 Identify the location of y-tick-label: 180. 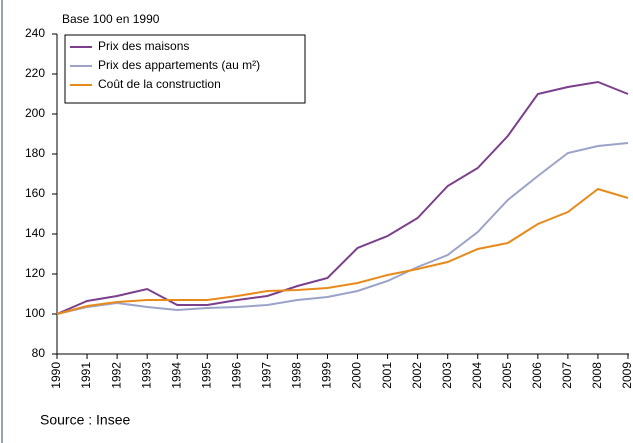
(35, 153).